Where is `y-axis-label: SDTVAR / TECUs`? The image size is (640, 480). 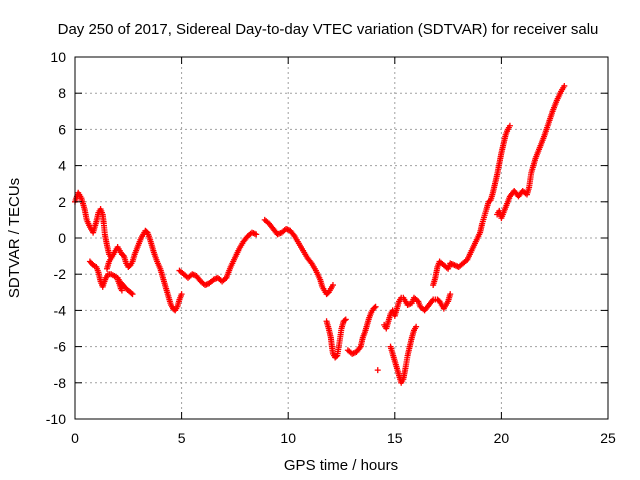
y-axis-label: SDTVAR / TECUs is located at coordinates (14, 238).